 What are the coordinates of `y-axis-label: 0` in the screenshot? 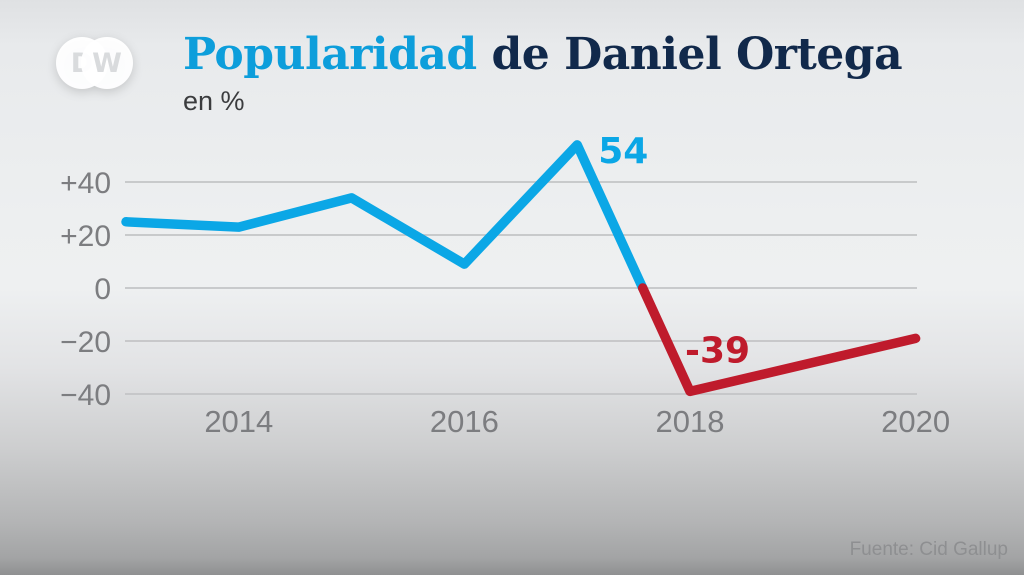 It's located at (102, 289).